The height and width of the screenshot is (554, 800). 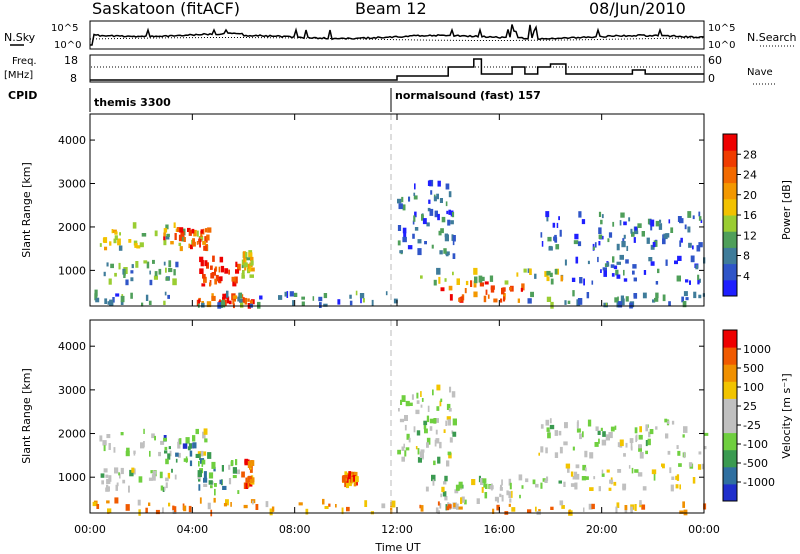 I want to click on x-tick-label: 08:00, so click(x=295, y=529).